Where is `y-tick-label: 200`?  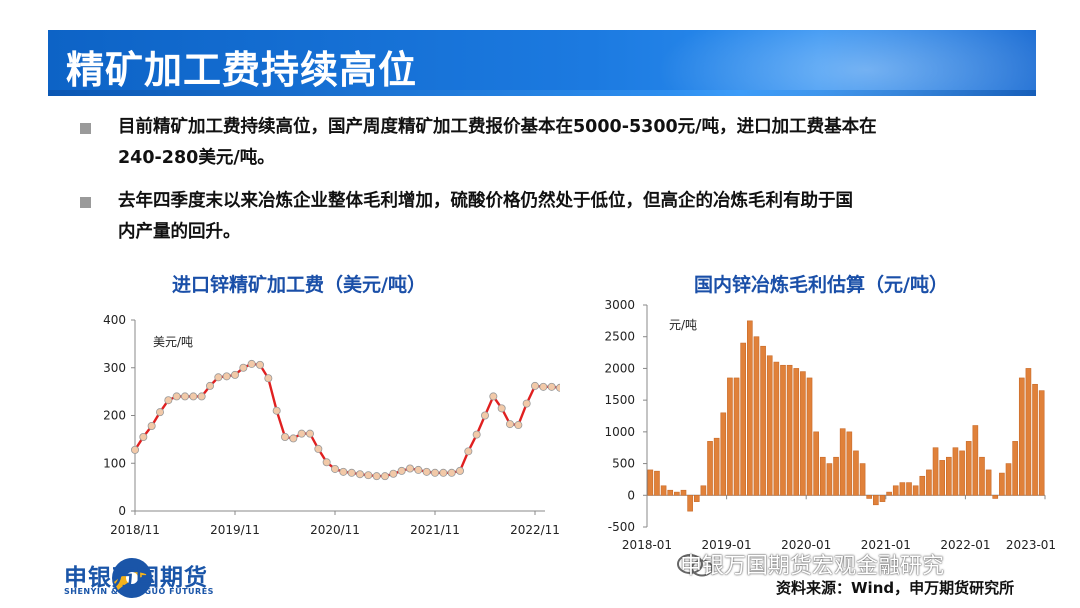 y-tick-label: 200 is located at coordinates (114, 416).